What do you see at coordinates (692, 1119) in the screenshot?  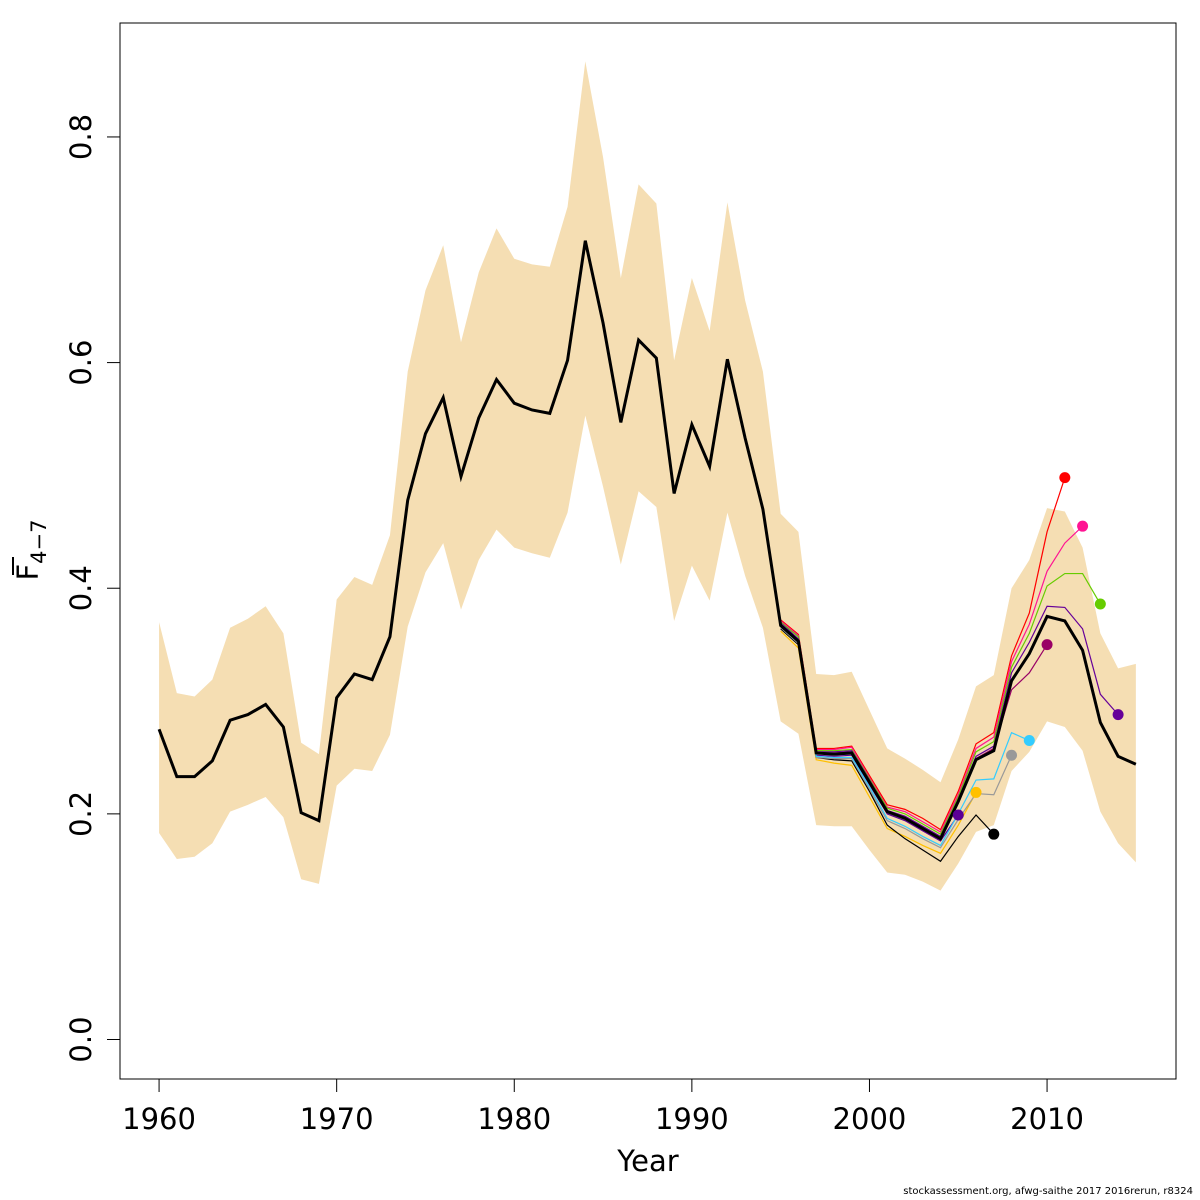 I see `x-tick-label: 1990` at bounding box center [692, 1119].